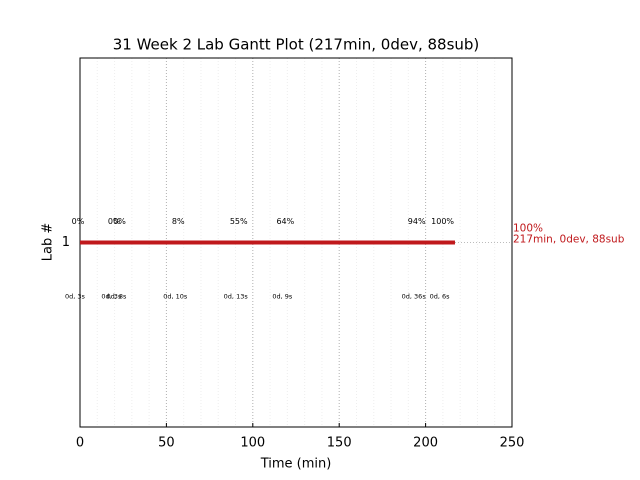 Image resolution: width=640 pixels, height=480 pixels. I want to click on event-label: 8%, so click(178, 221).